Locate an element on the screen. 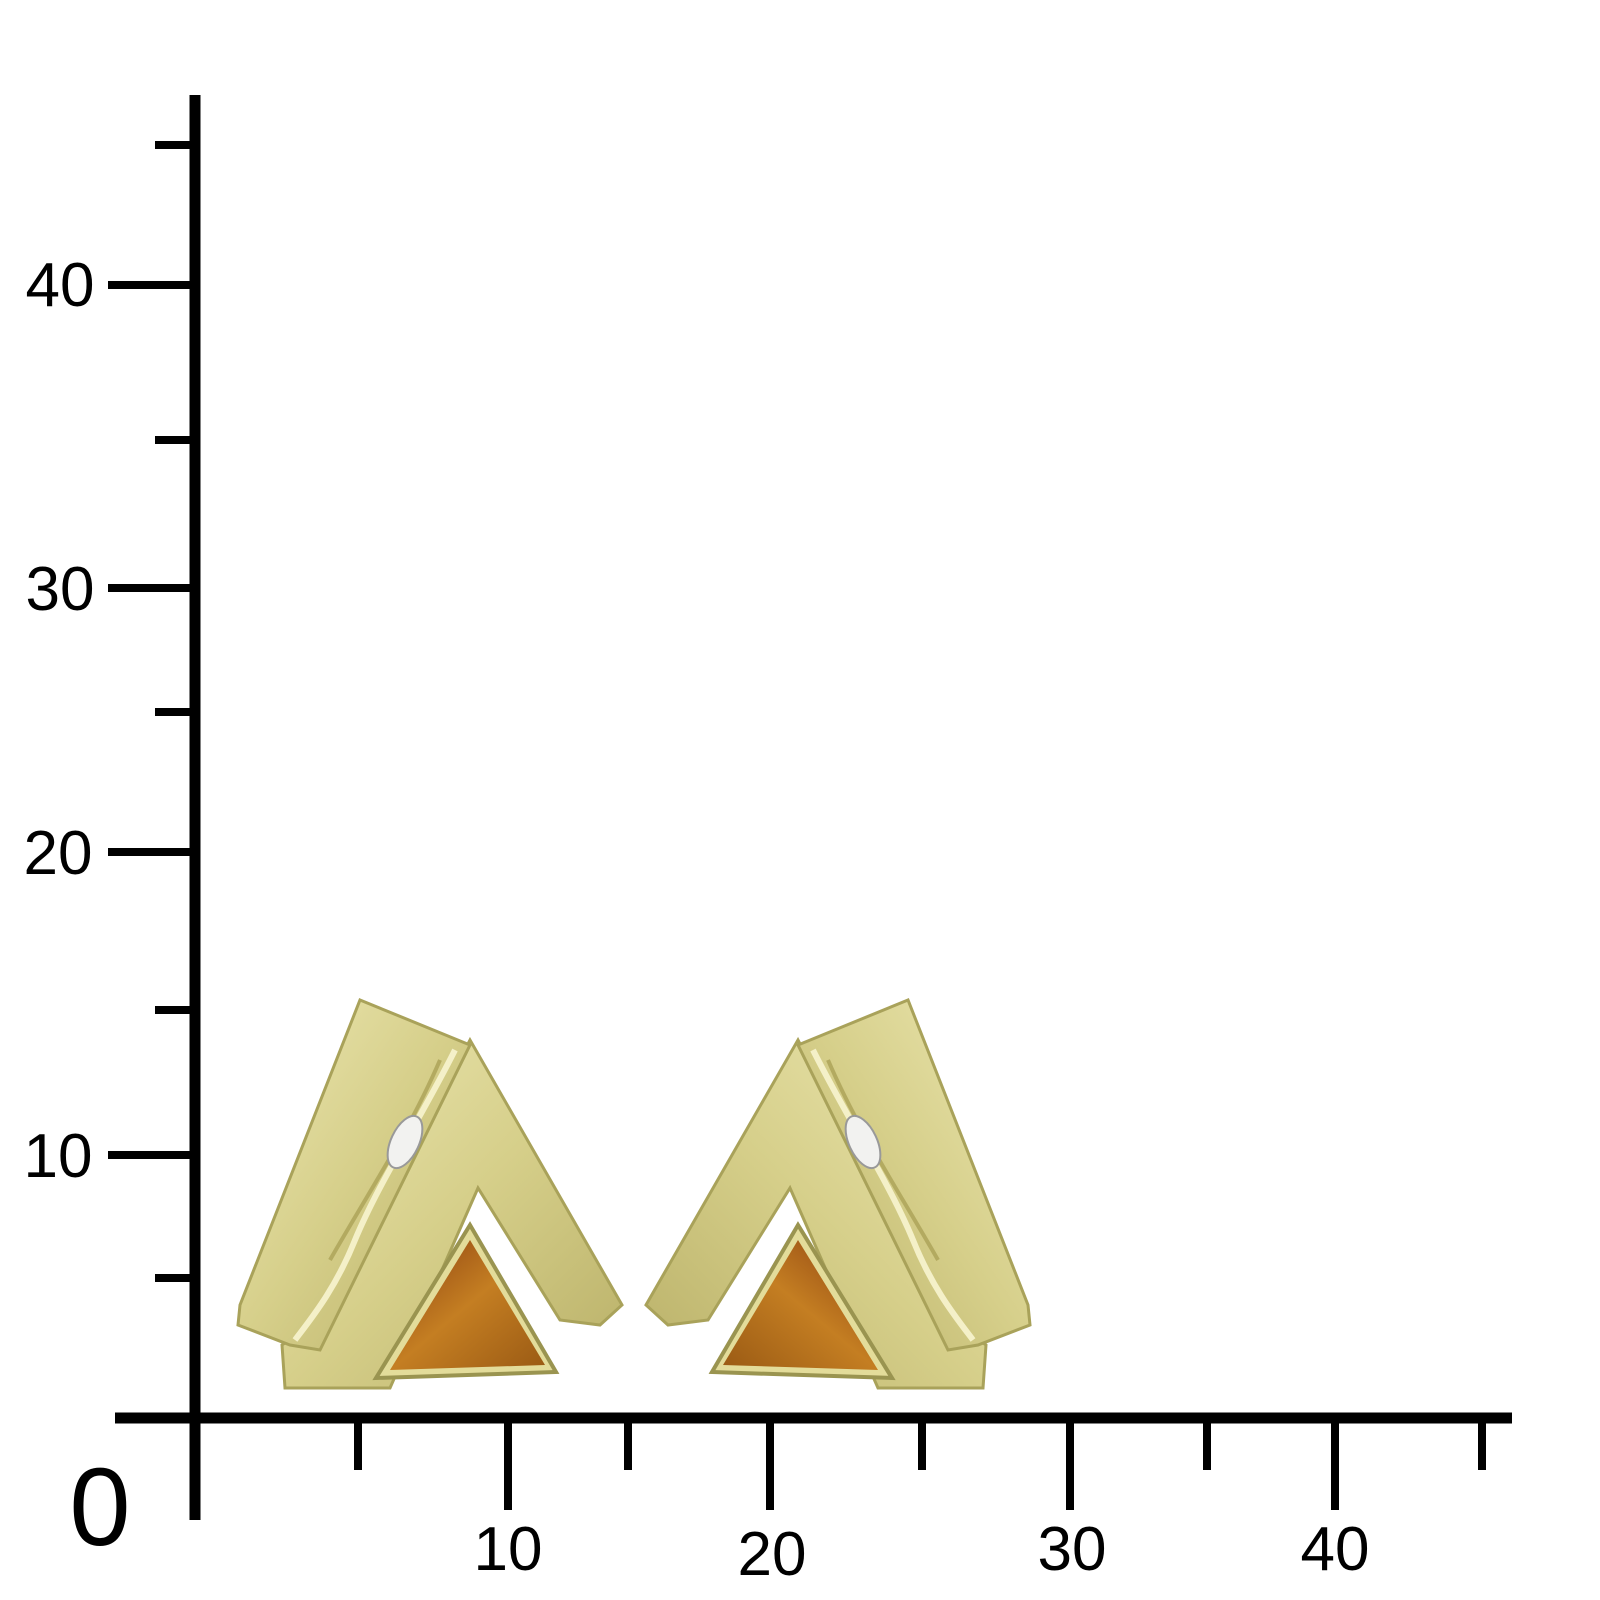 The width and height of the screenshot is (1600, 1600). x-axis is located at coordinates (813, 1461).